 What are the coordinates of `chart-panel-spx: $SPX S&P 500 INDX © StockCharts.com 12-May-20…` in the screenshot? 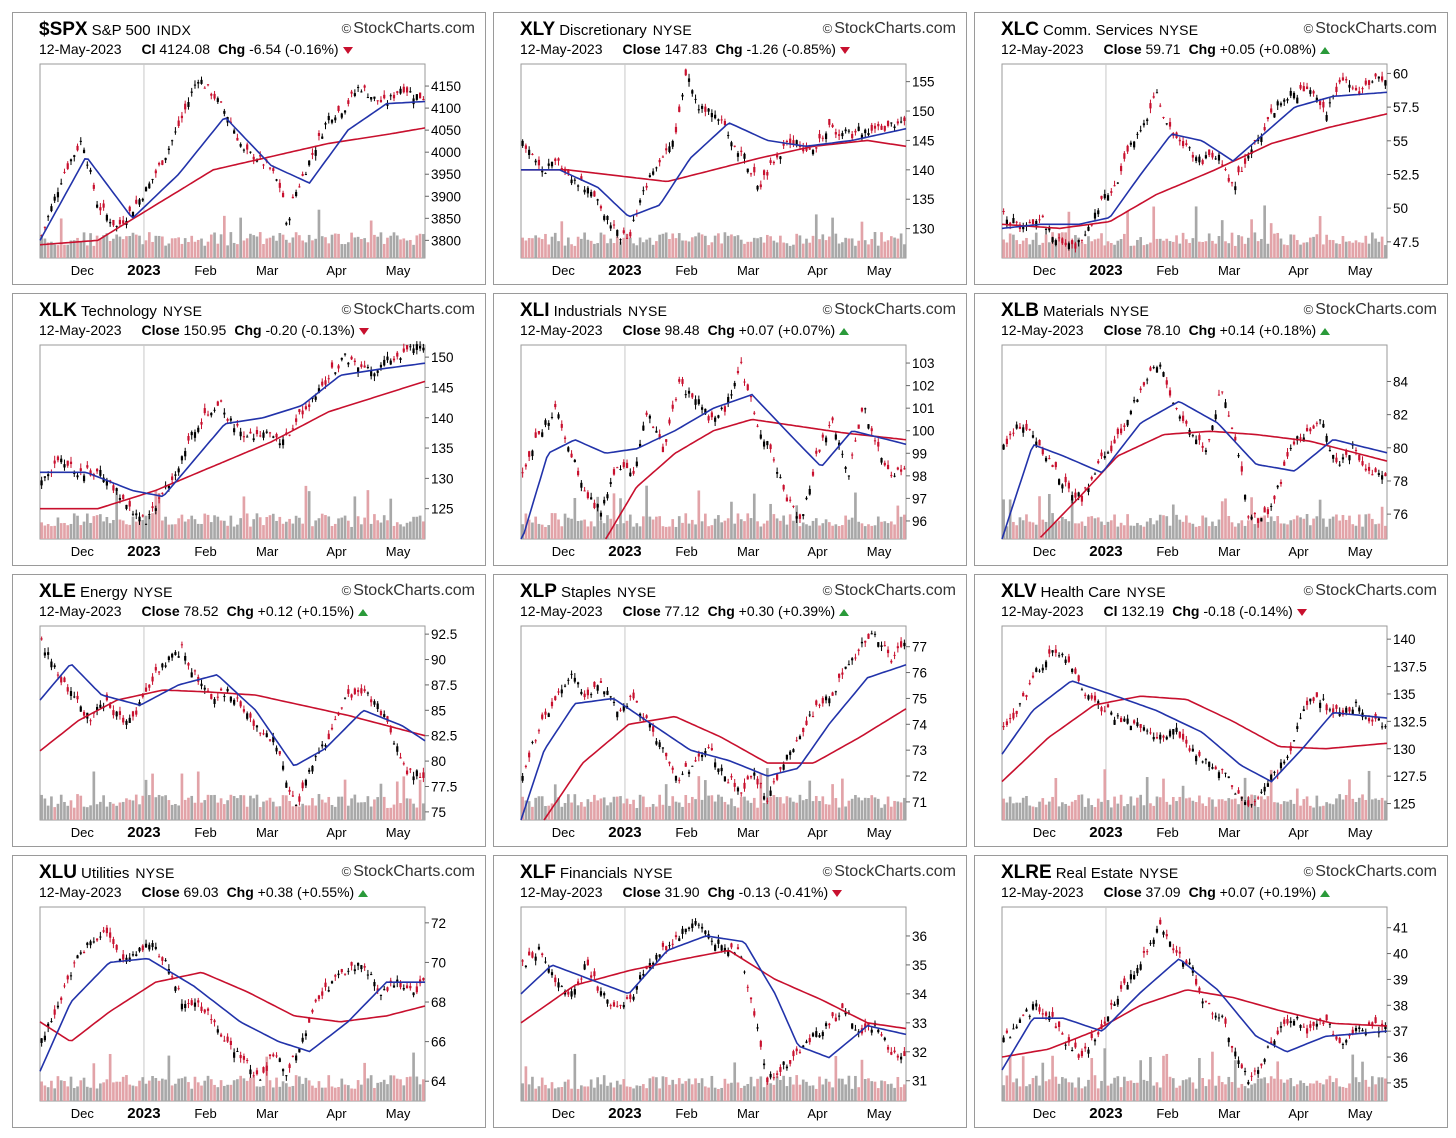 It's located at (249, 148).